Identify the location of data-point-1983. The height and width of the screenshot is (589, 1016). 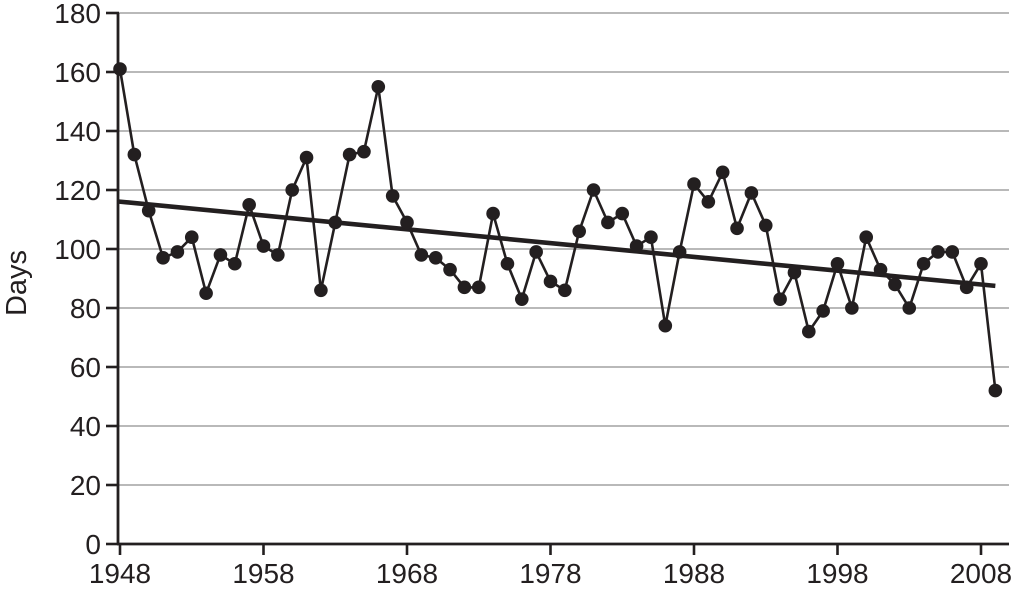
(622, 213).